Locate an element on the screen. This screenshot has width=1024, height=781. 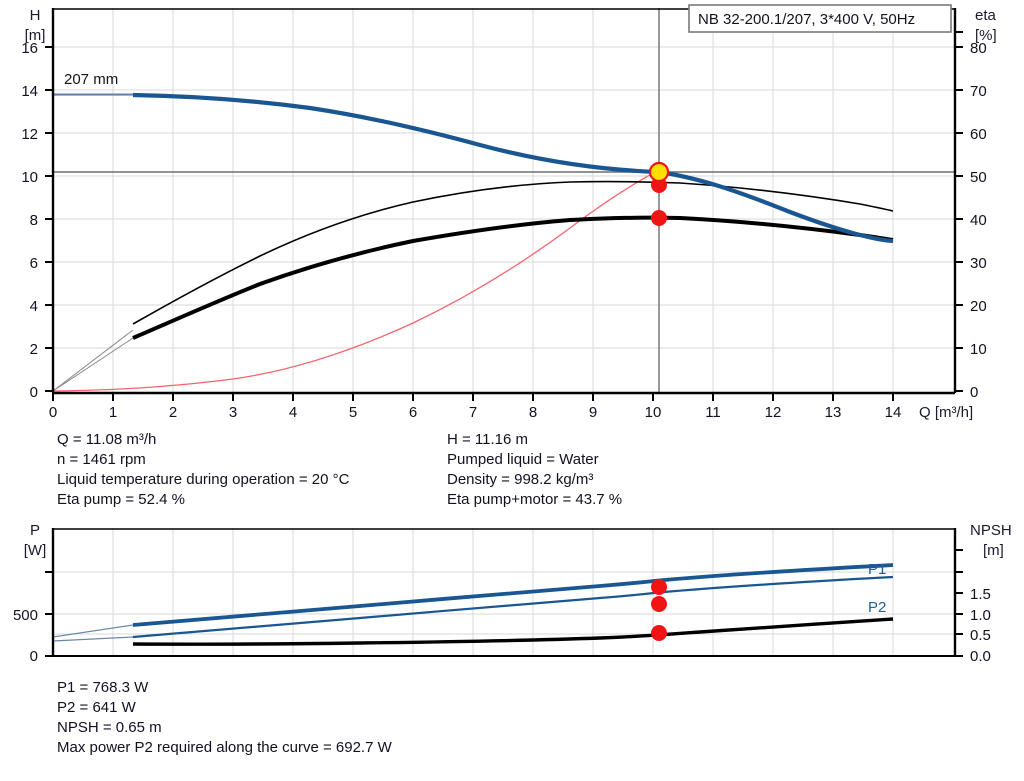
top-x-tick-12: 12 is located at coordinates (773, 412).